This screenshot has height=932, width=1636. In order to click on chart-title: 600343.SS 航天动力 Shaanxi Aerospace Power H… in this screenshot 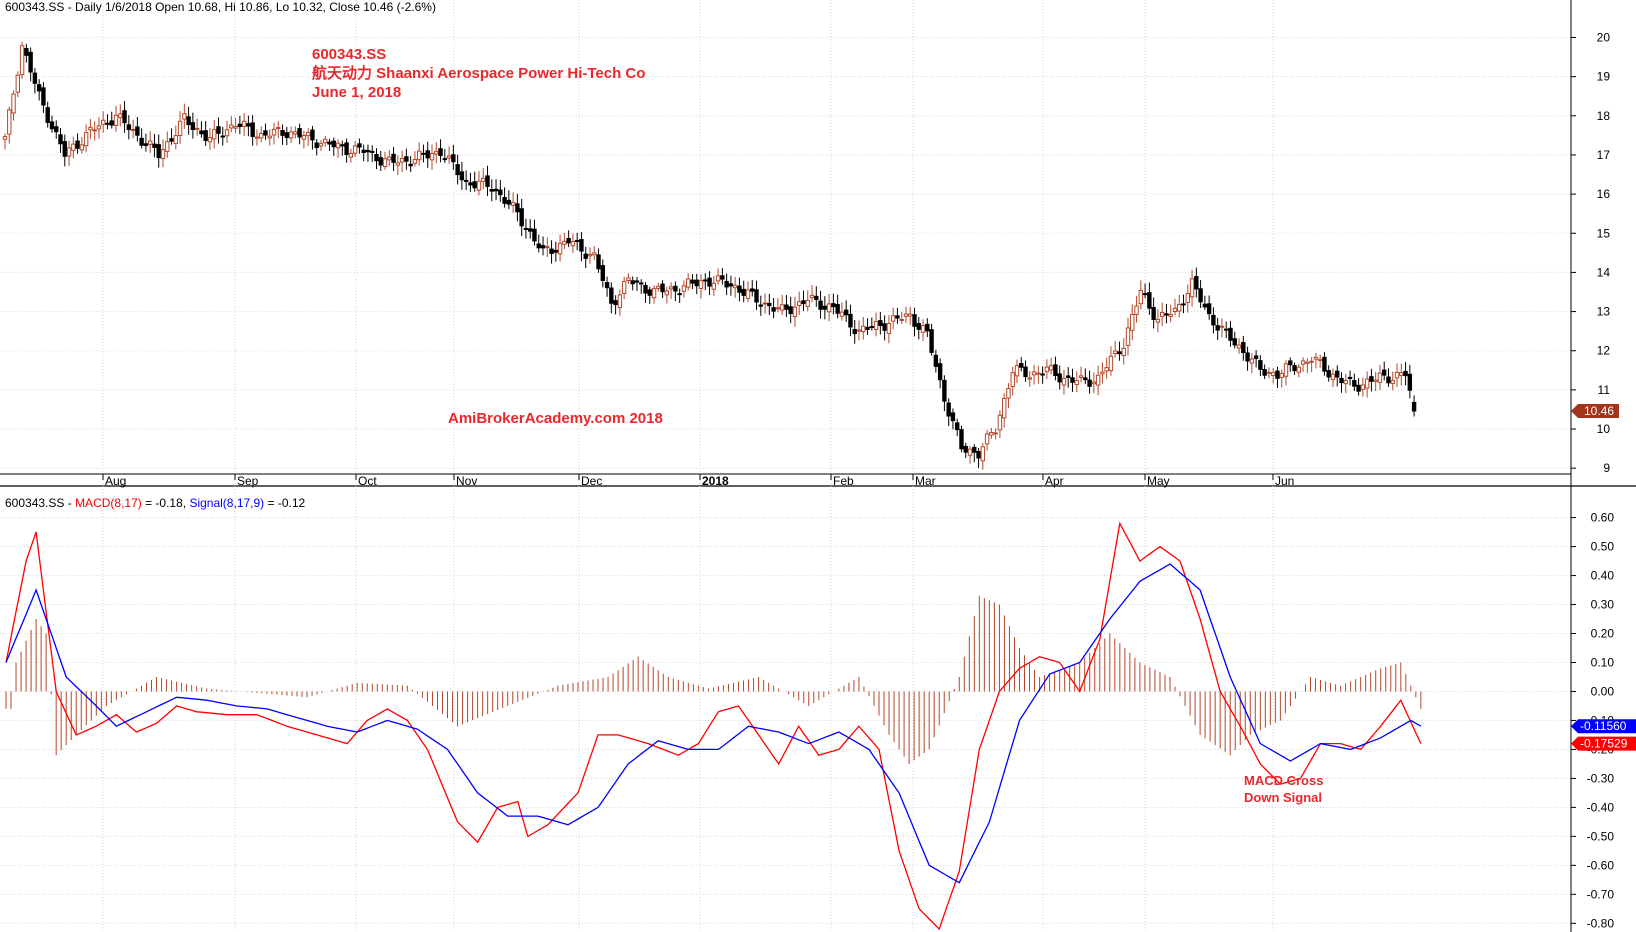, I will do `click(478, 73)`.